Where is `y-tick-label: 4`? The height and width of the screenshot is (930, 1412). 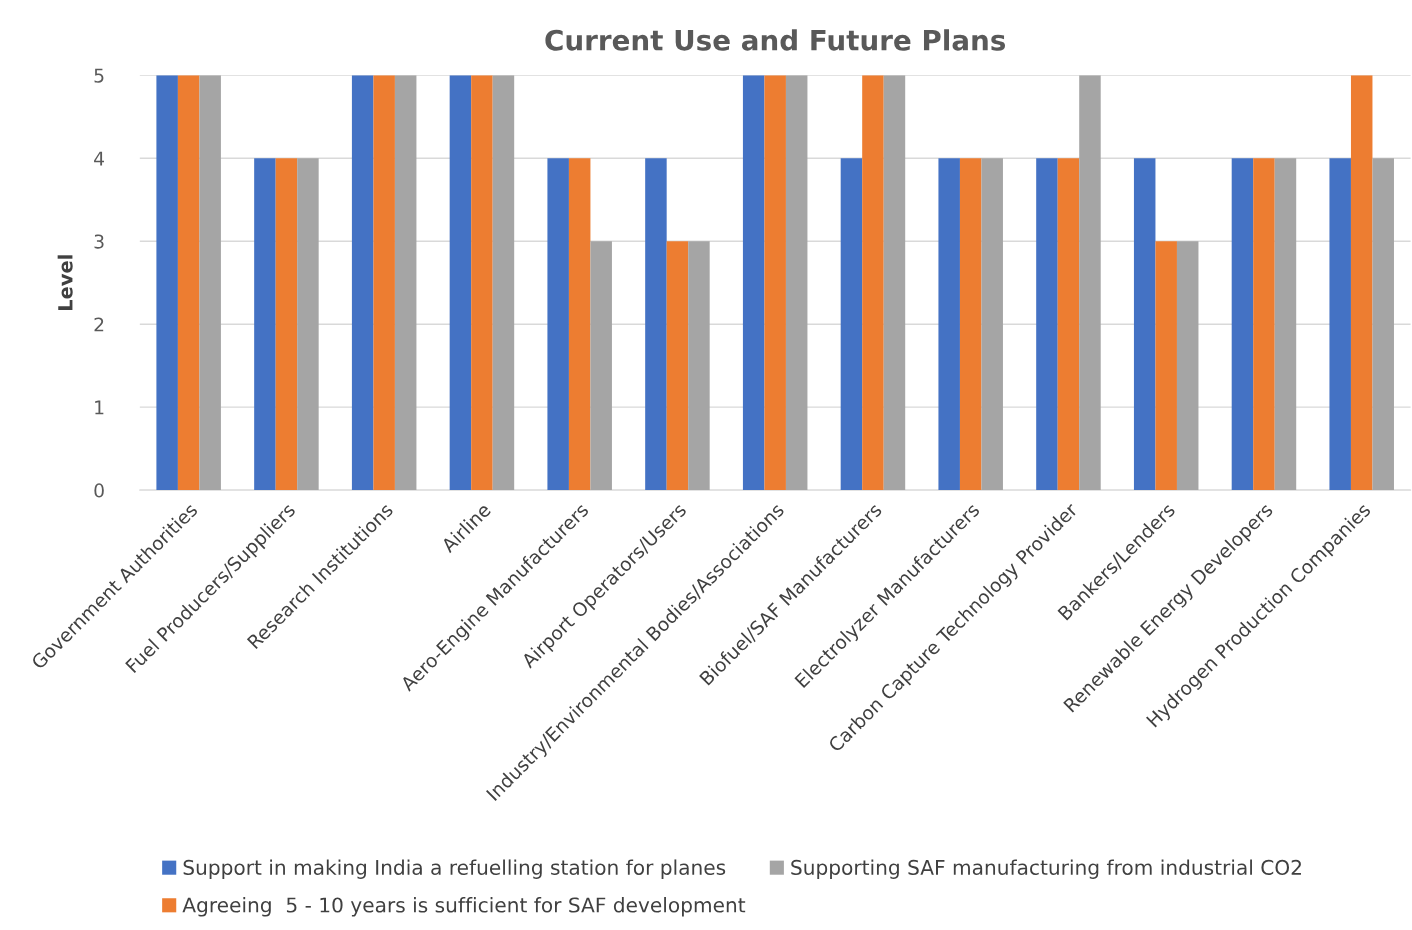
y-tick-label: 4 is located at coordinates (99, 158).